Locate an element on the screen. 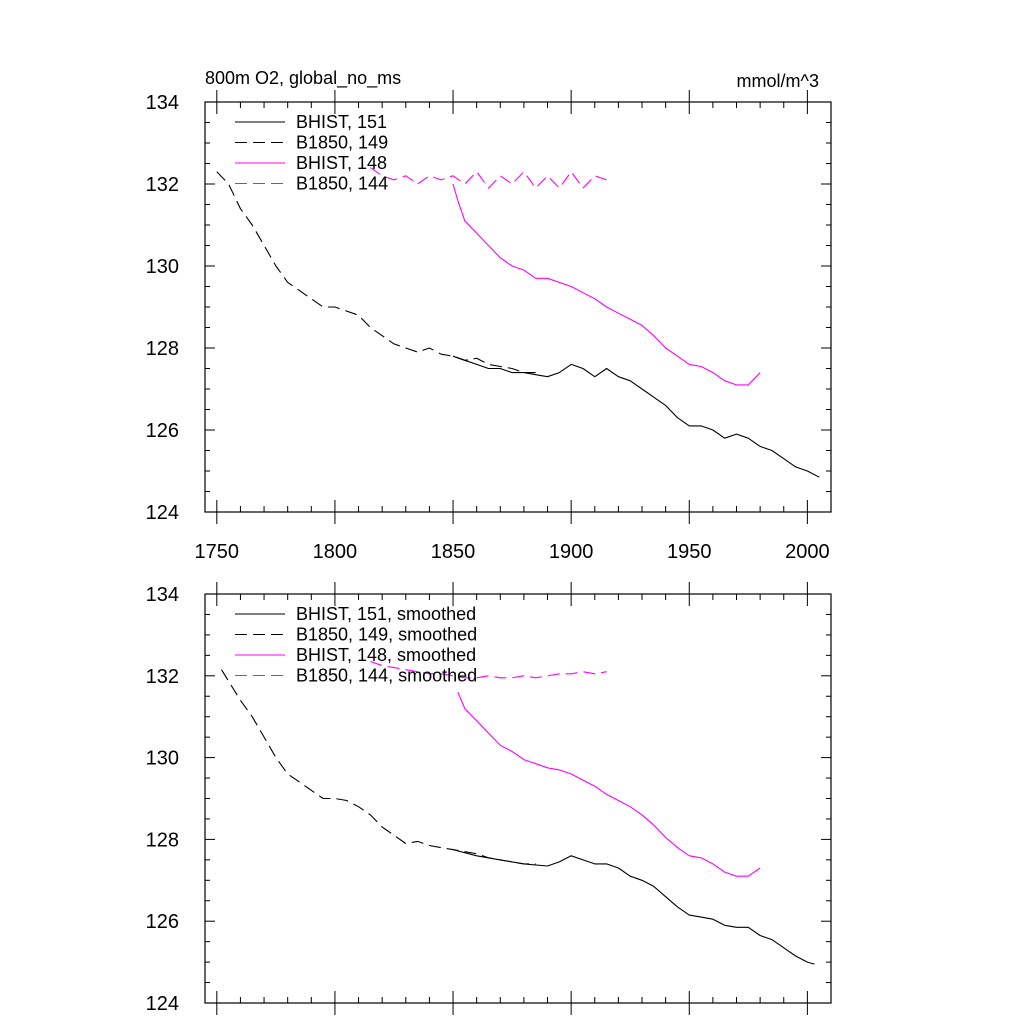  x-tick-label: 1900 is located at coordinates (571, 552).